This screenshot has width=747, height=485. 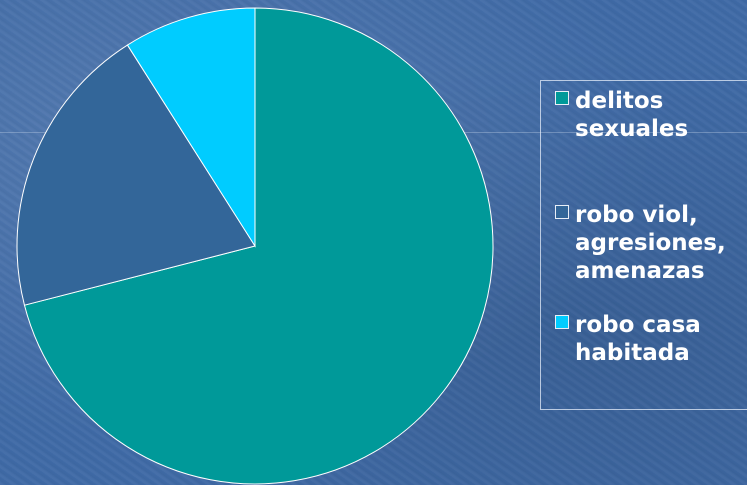 What do you see at coordinates (638, 339) in the screenshot?
I see `legend-label-robo-casa-habitada: robo casa habitada` at bounding box center [638, 339].